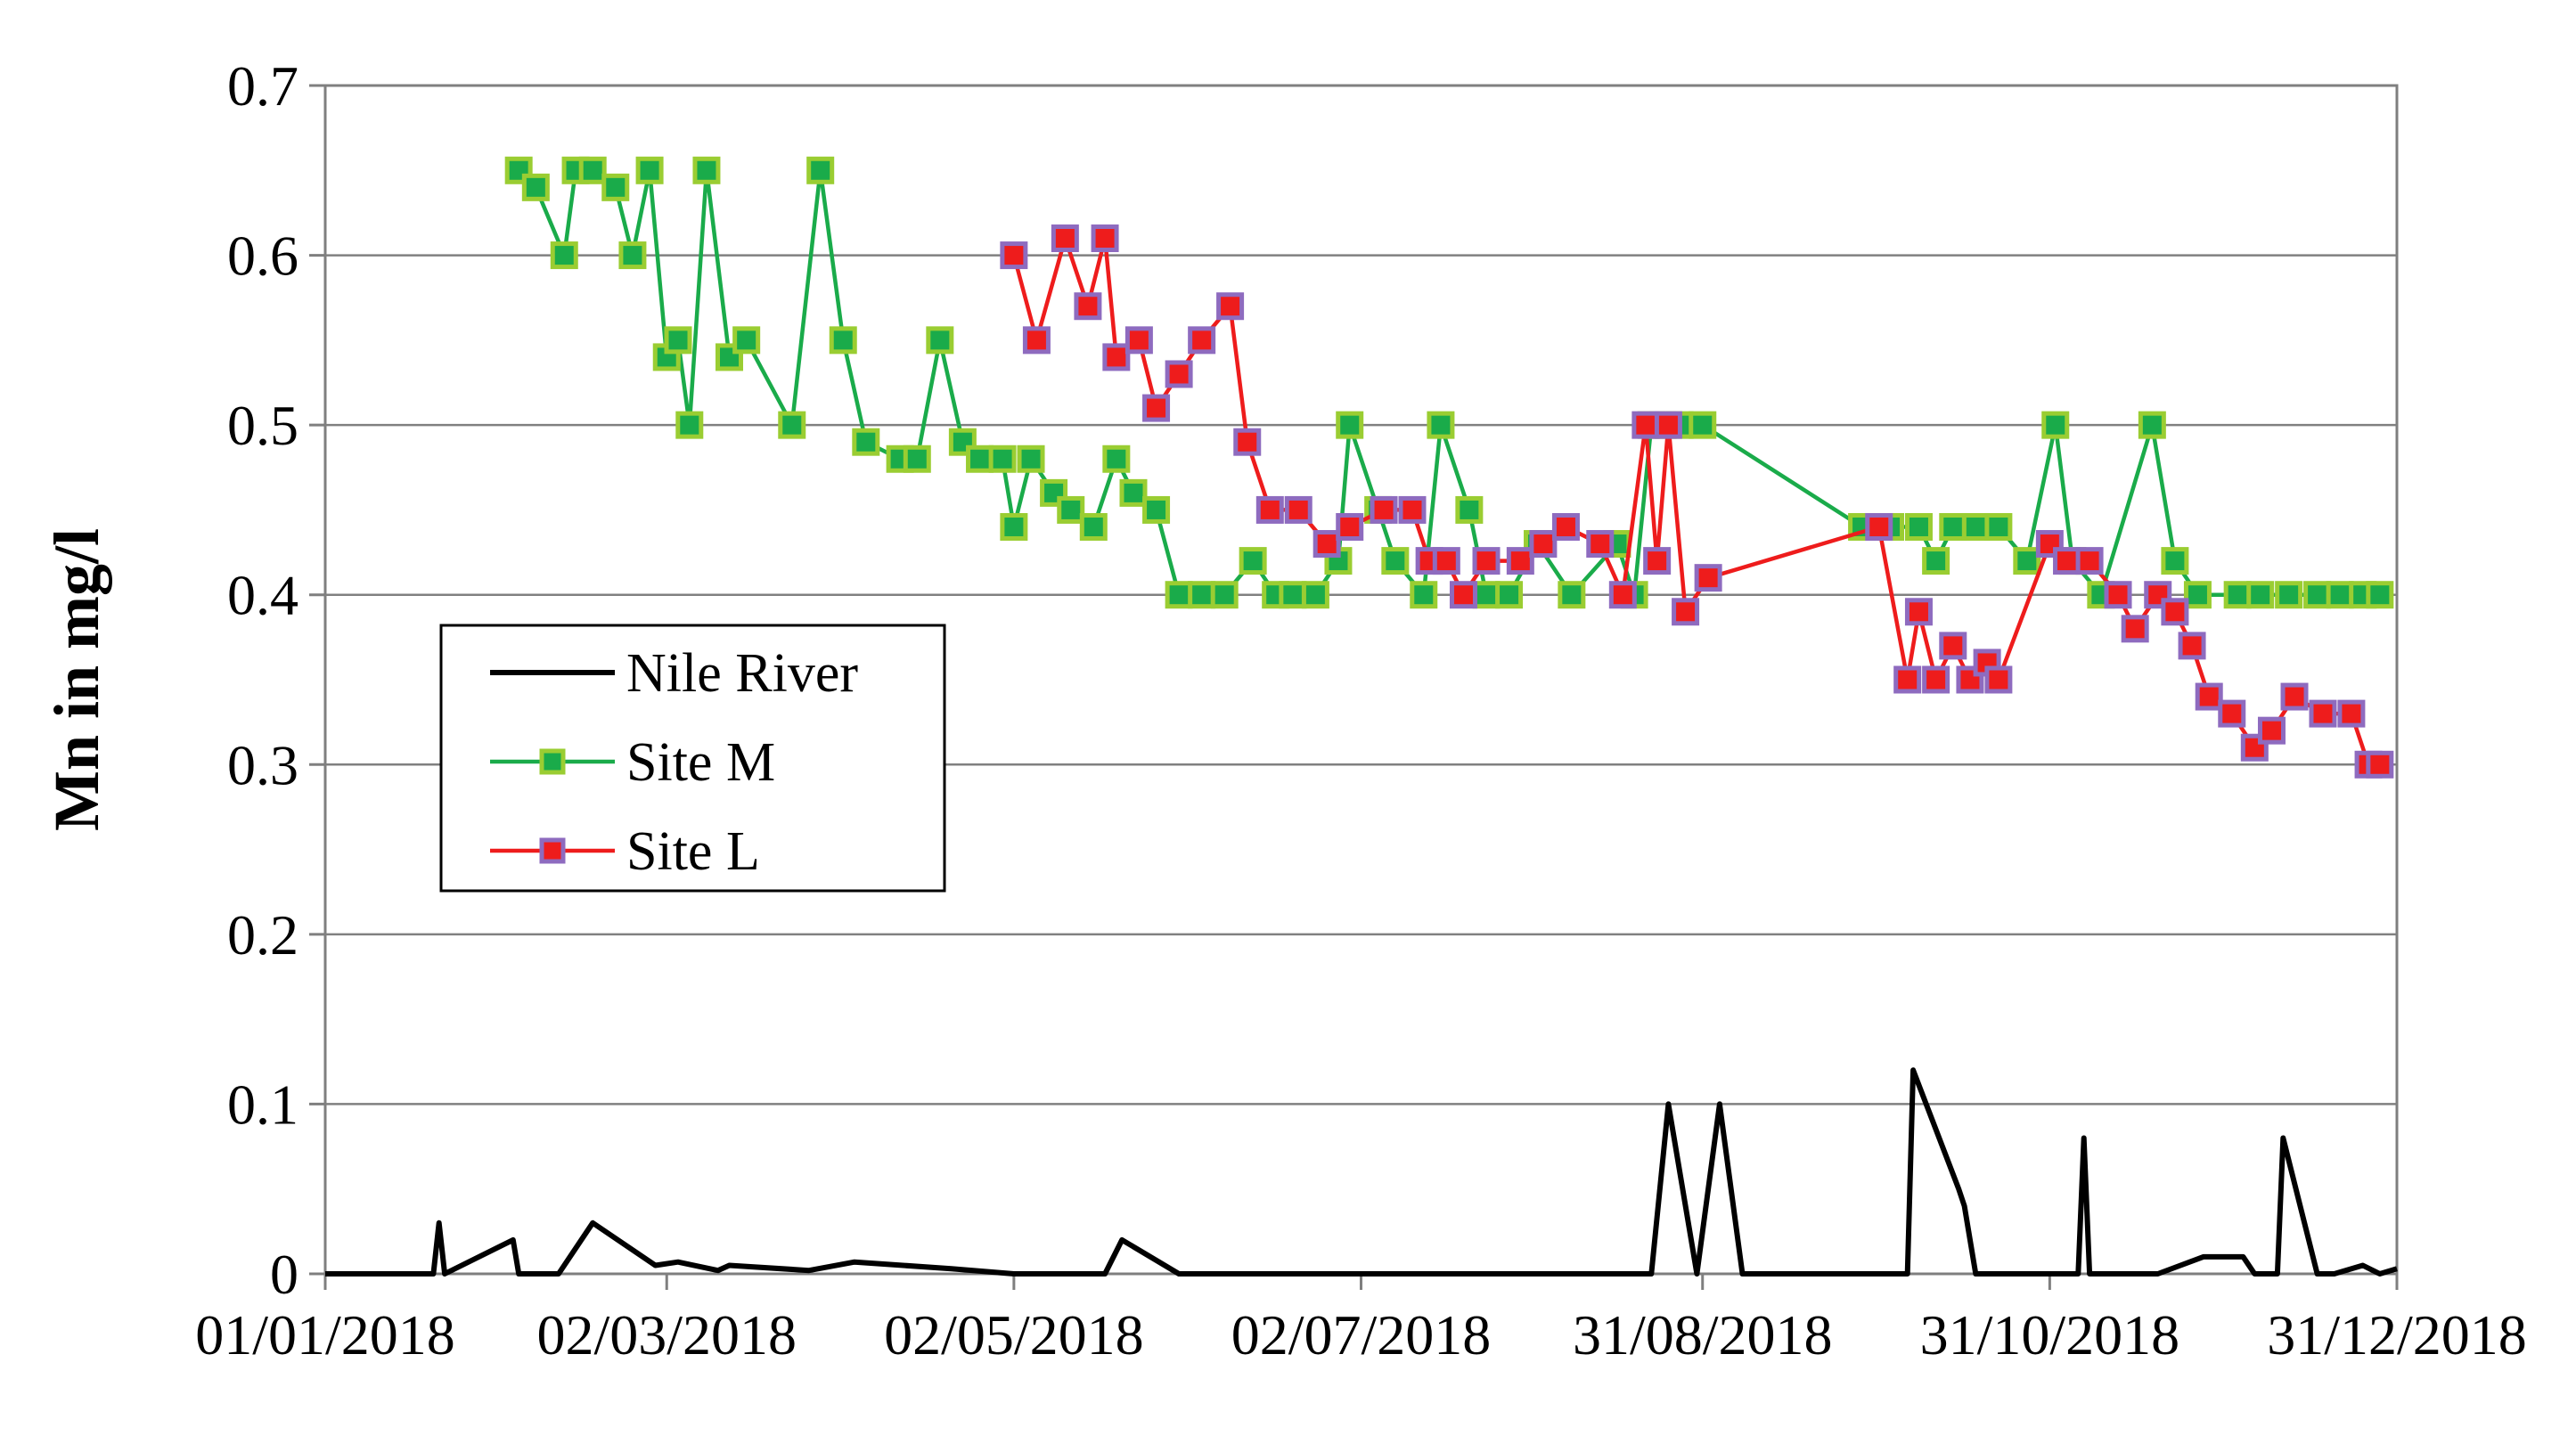 The width and height of the screenshot is (2576, 1452). What do you see at coordinates (693, 852) in the screenshot?
I see `legend-label: Site L` at bounding box center [693, 852].